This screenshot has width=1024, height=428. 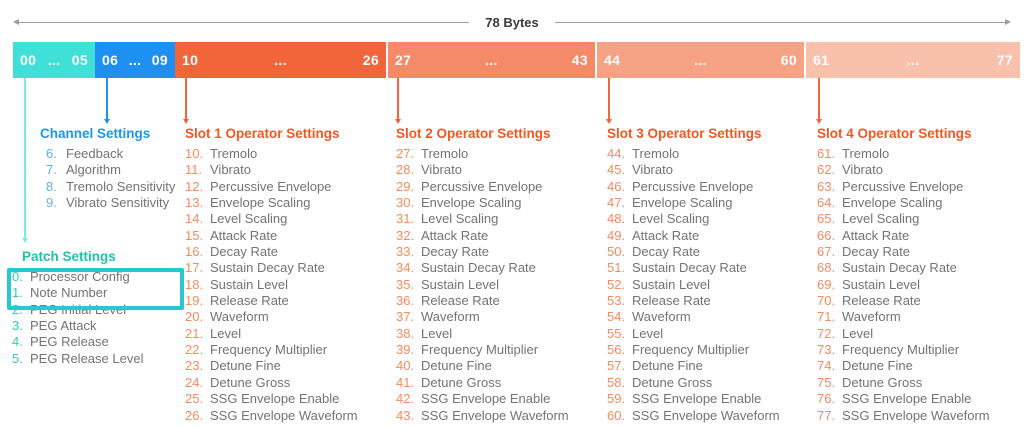 What do you see at coordinates (16, 22) in the screenshot?
I see `arrow-left-icon` at bounding box center [16, 22].